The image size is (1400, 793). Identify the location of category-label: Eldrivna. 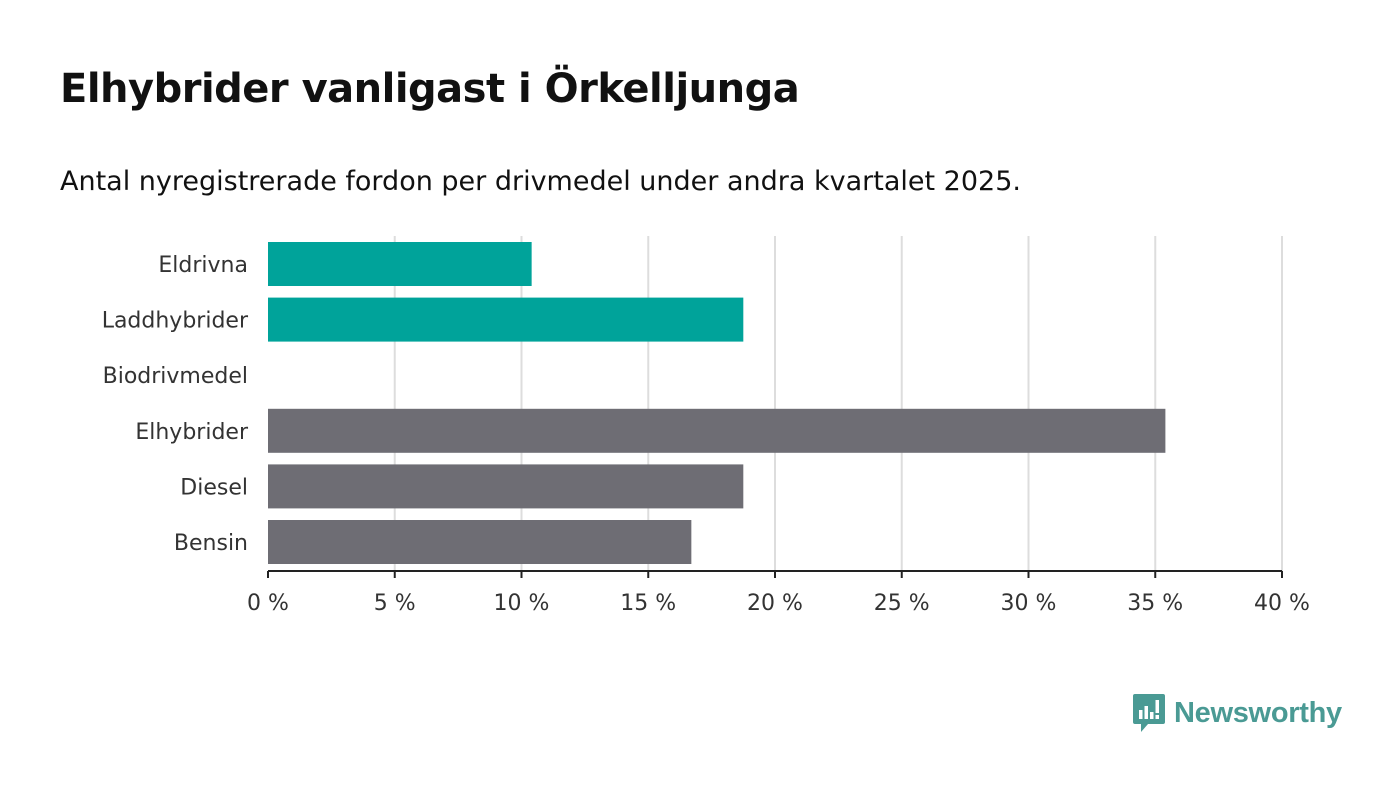
(203, 265).